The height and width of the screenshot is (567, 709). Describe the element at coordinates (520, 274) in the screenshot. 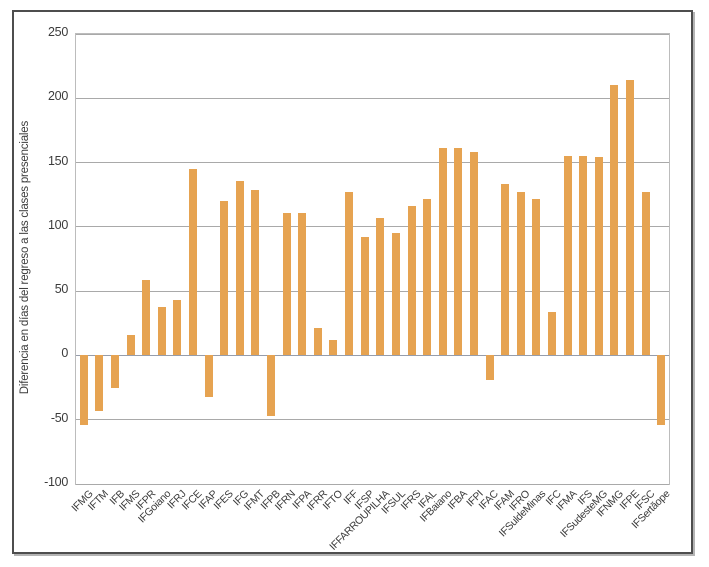

I see `bar-IFRO` at that location.